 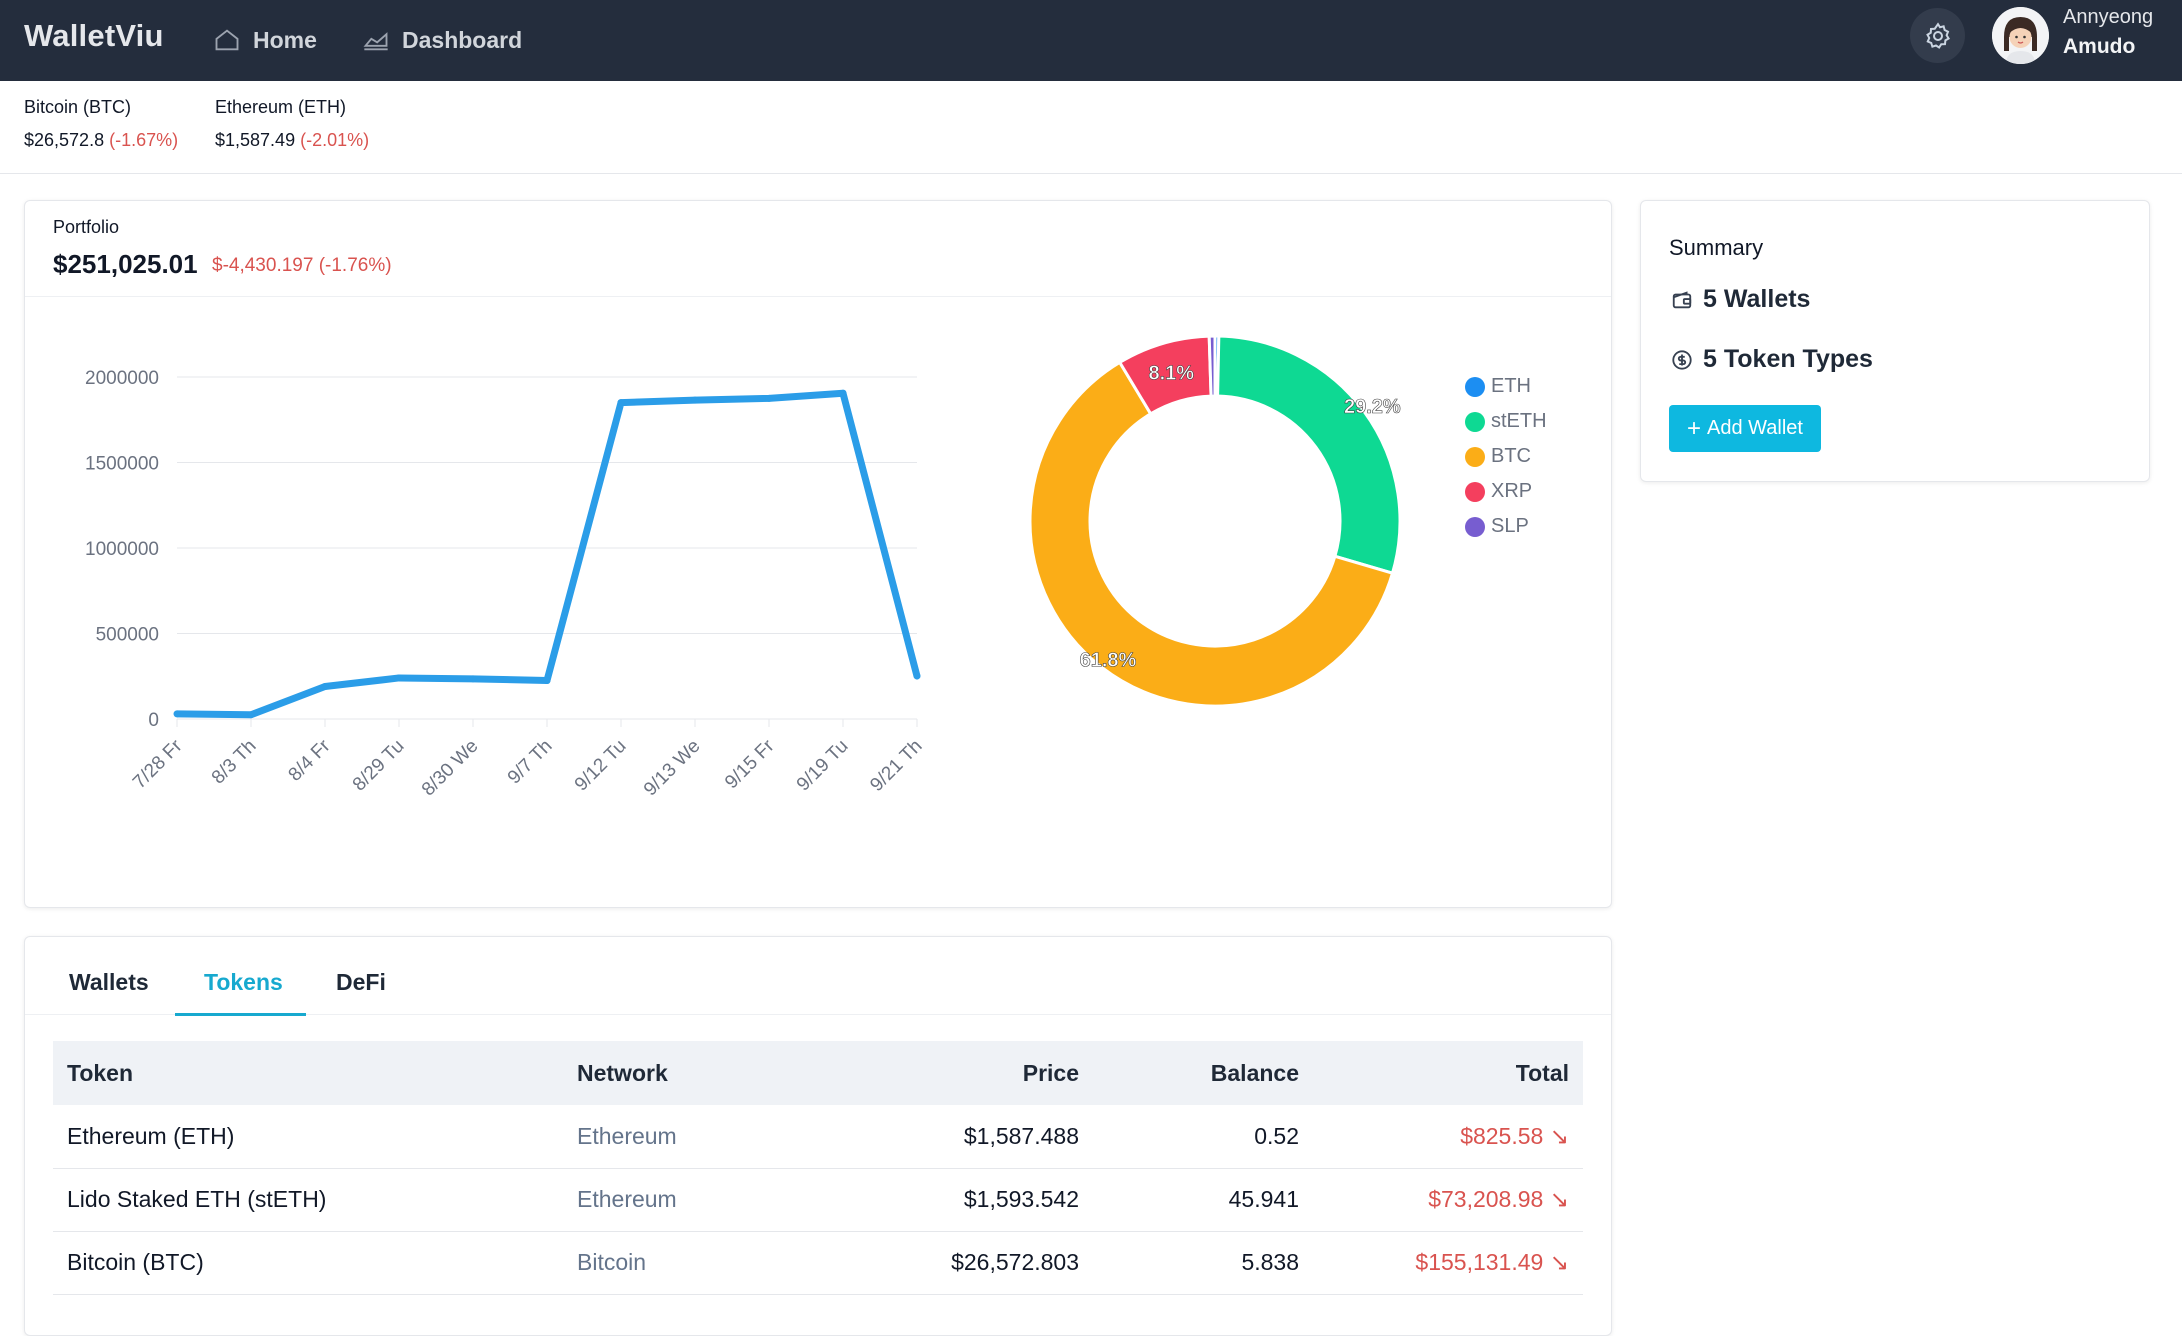 What do you see at coordinates (292, 124) in the screenshot?
I see `ticker-item-eth: Ethereum (ETH) $1,587.49 (-2.01%)` at bounding box center [292, 124].